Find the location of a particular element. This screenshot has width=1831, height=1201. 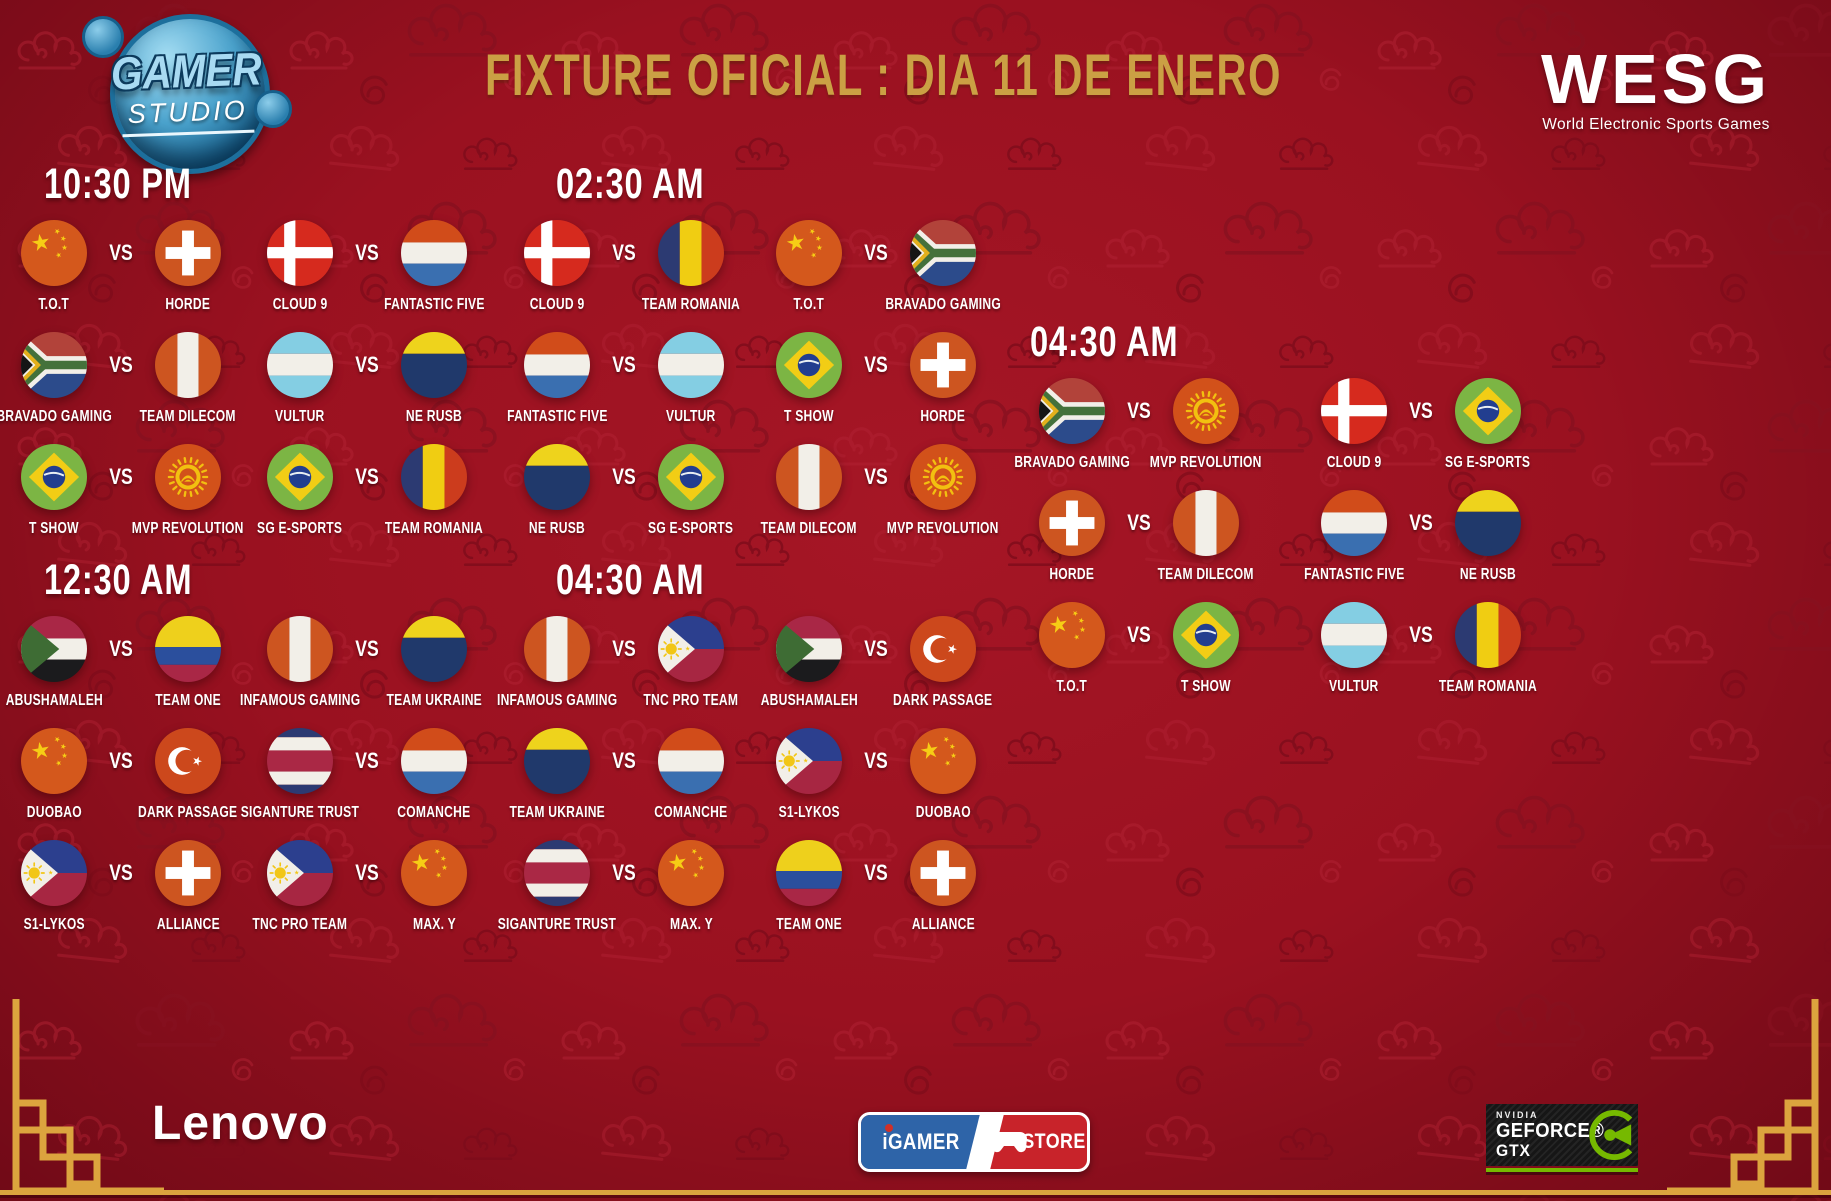

team-name-label: SIGANTURE TRUST is located at coordinates (557, 924).